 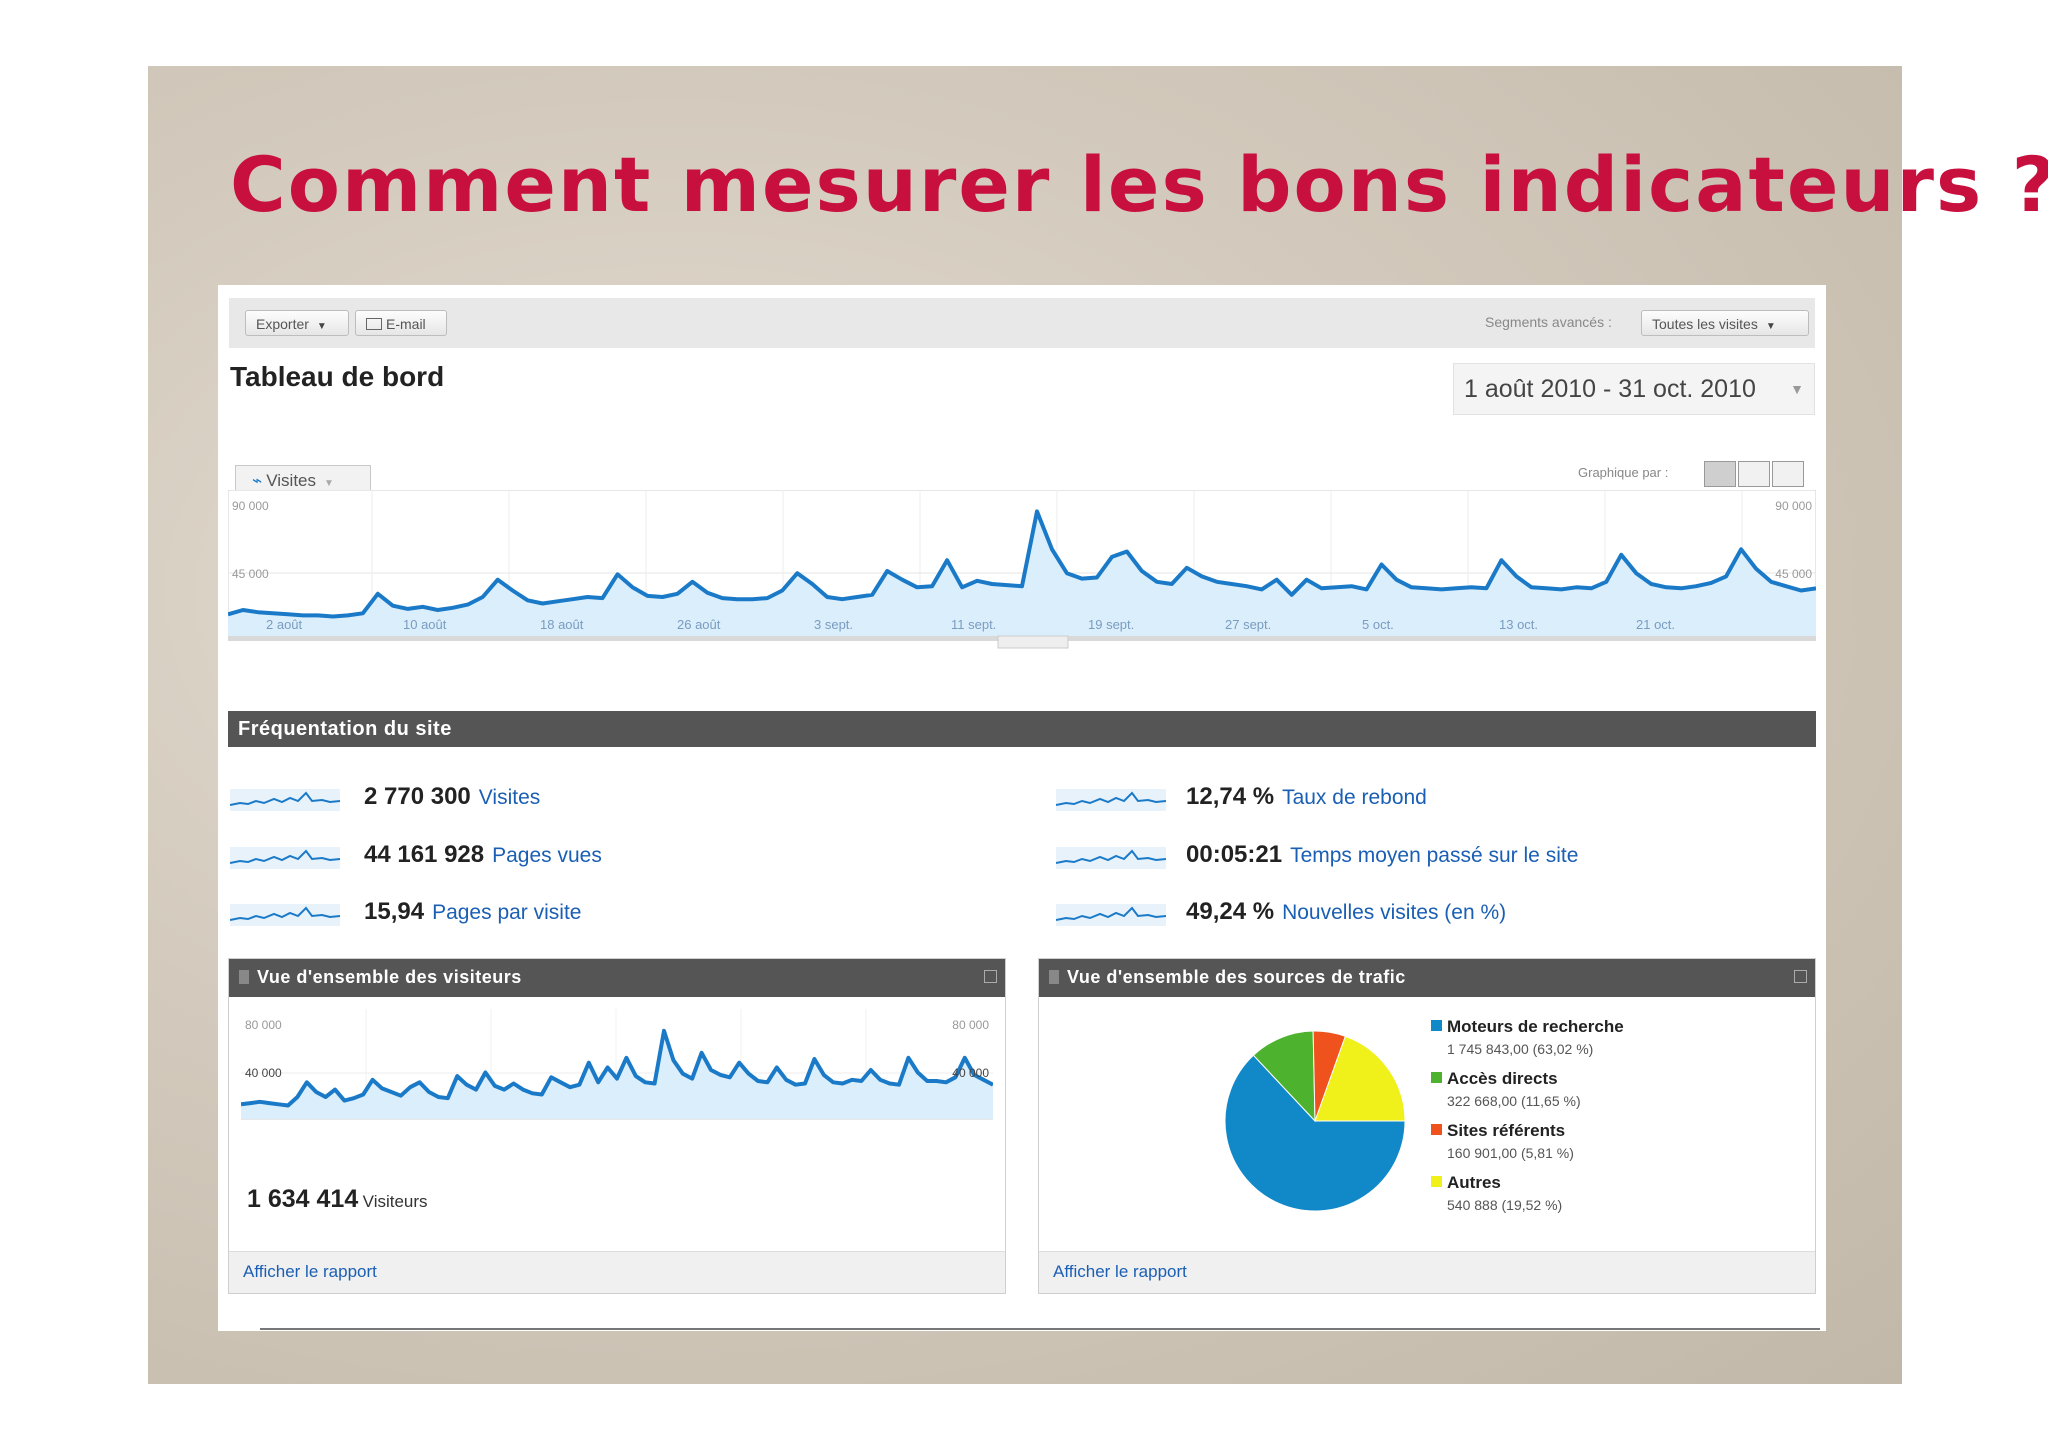 I want to click on sources-report-link: Afficher le rapport, so click(x=1427, y=1272).